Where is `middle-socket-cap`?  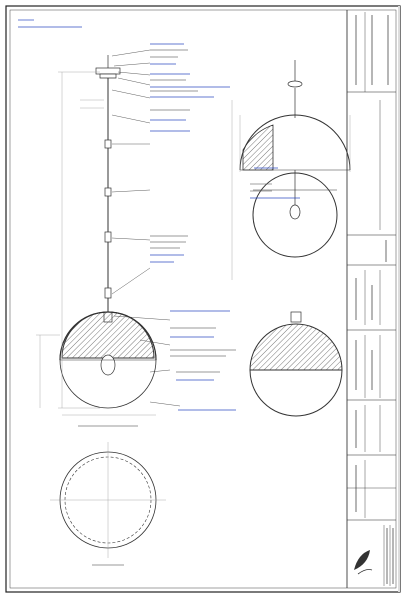
middle-socket-cap is located at coordinates (296, 317).